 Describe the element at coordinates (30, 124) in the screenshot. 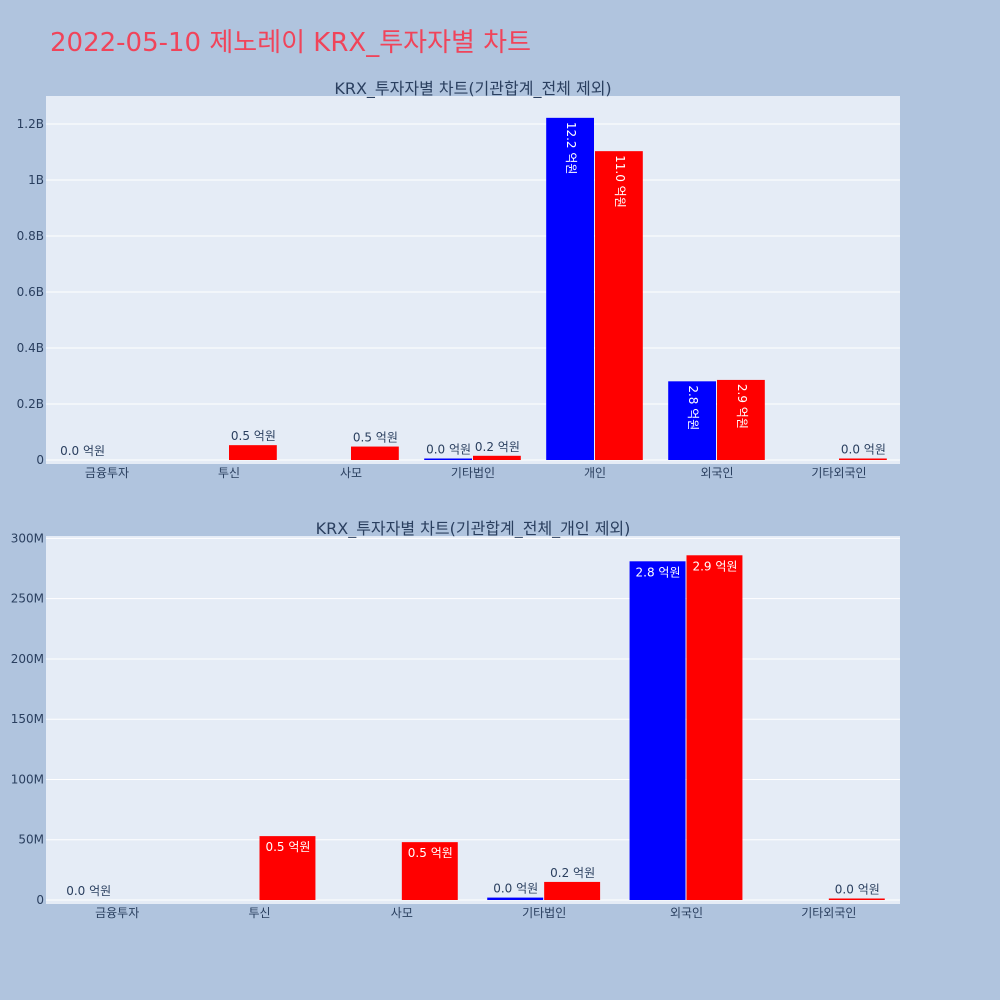

I see `y-tick-label: 1.2B` at that location.